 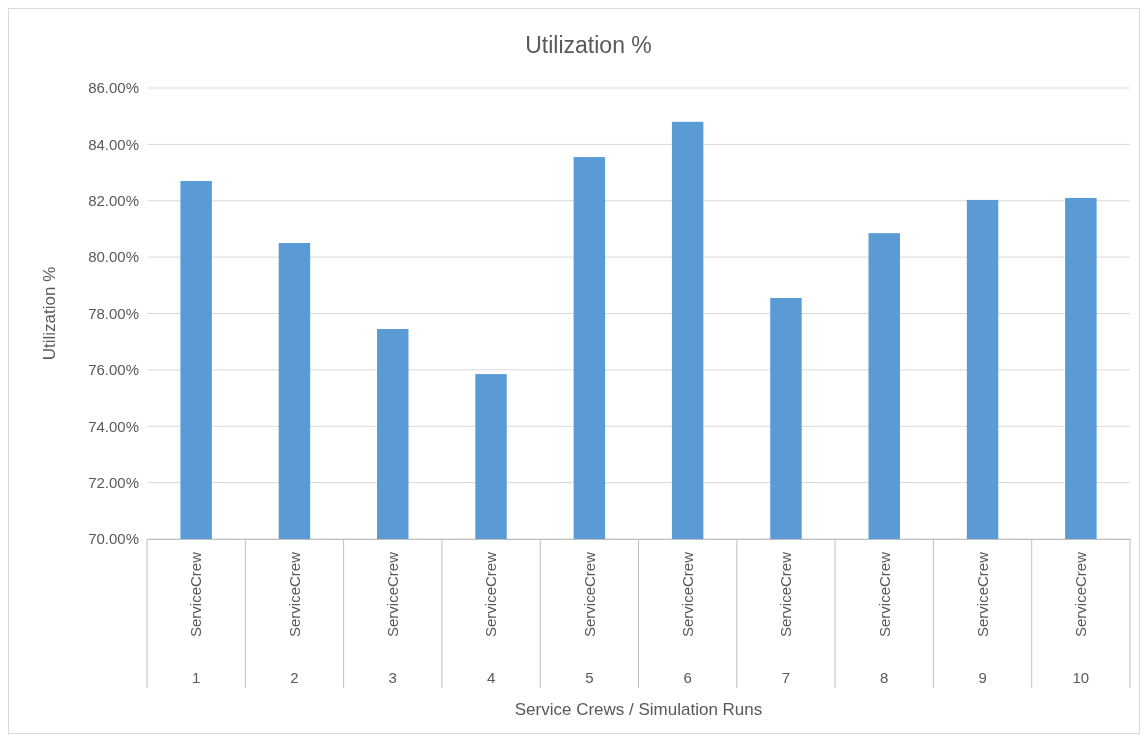 What do you see at coordinates (294, 677) in the screenshot?
I see `text: 2` at bounding box center [294, 677].